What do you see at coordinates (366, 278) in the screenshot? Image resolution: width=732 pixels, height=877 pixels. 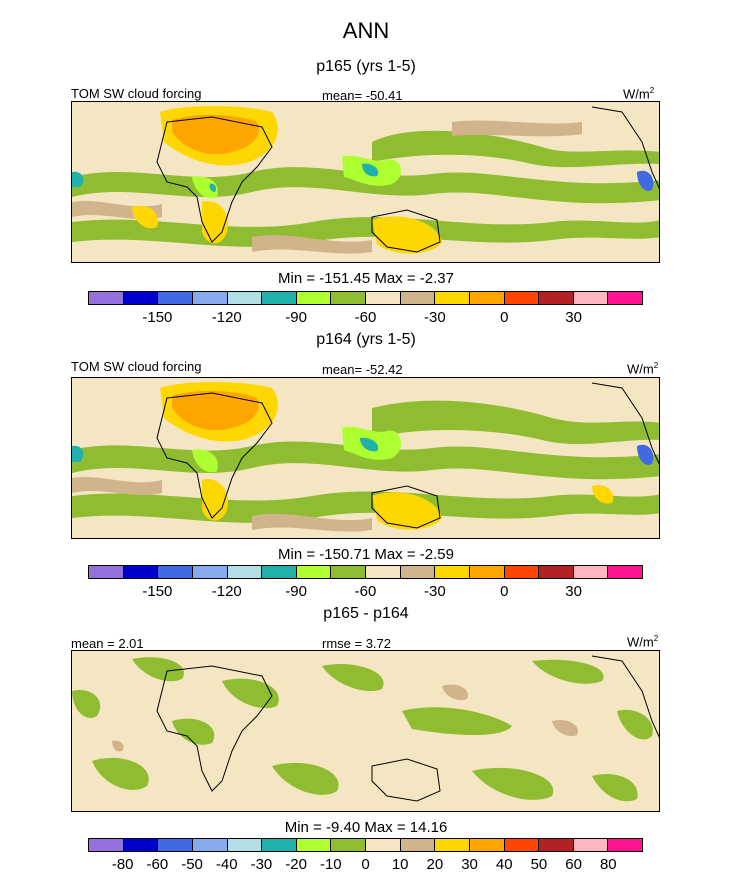 I see `panel-1-minmax: Min = -151.45 Max = -2.37` at bounding box center [366, 278].